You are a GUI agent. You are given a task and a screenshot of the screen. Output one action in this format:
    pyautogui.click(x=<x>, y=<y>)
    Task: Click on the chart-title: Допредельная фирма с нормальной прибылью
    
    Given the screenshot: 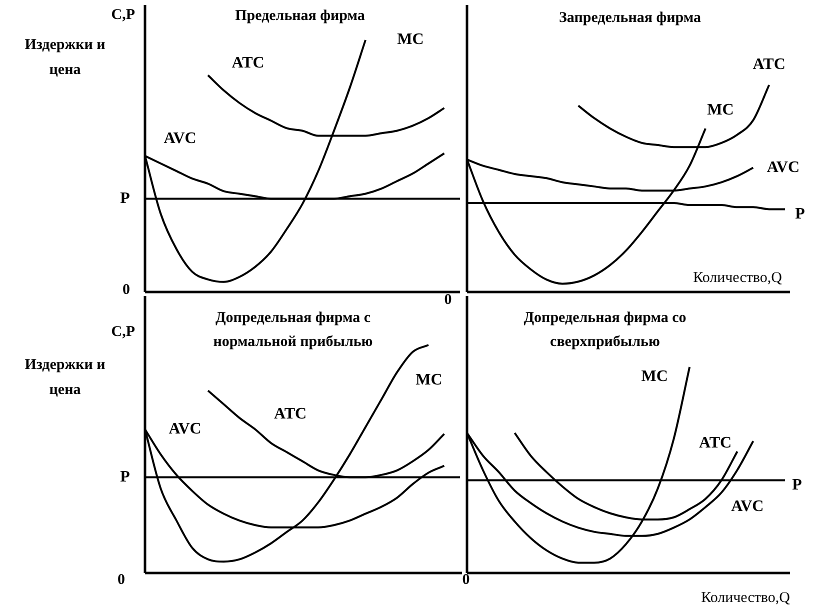 What is the action you would take?
    pyautogui.click(x=293, y=330)
    